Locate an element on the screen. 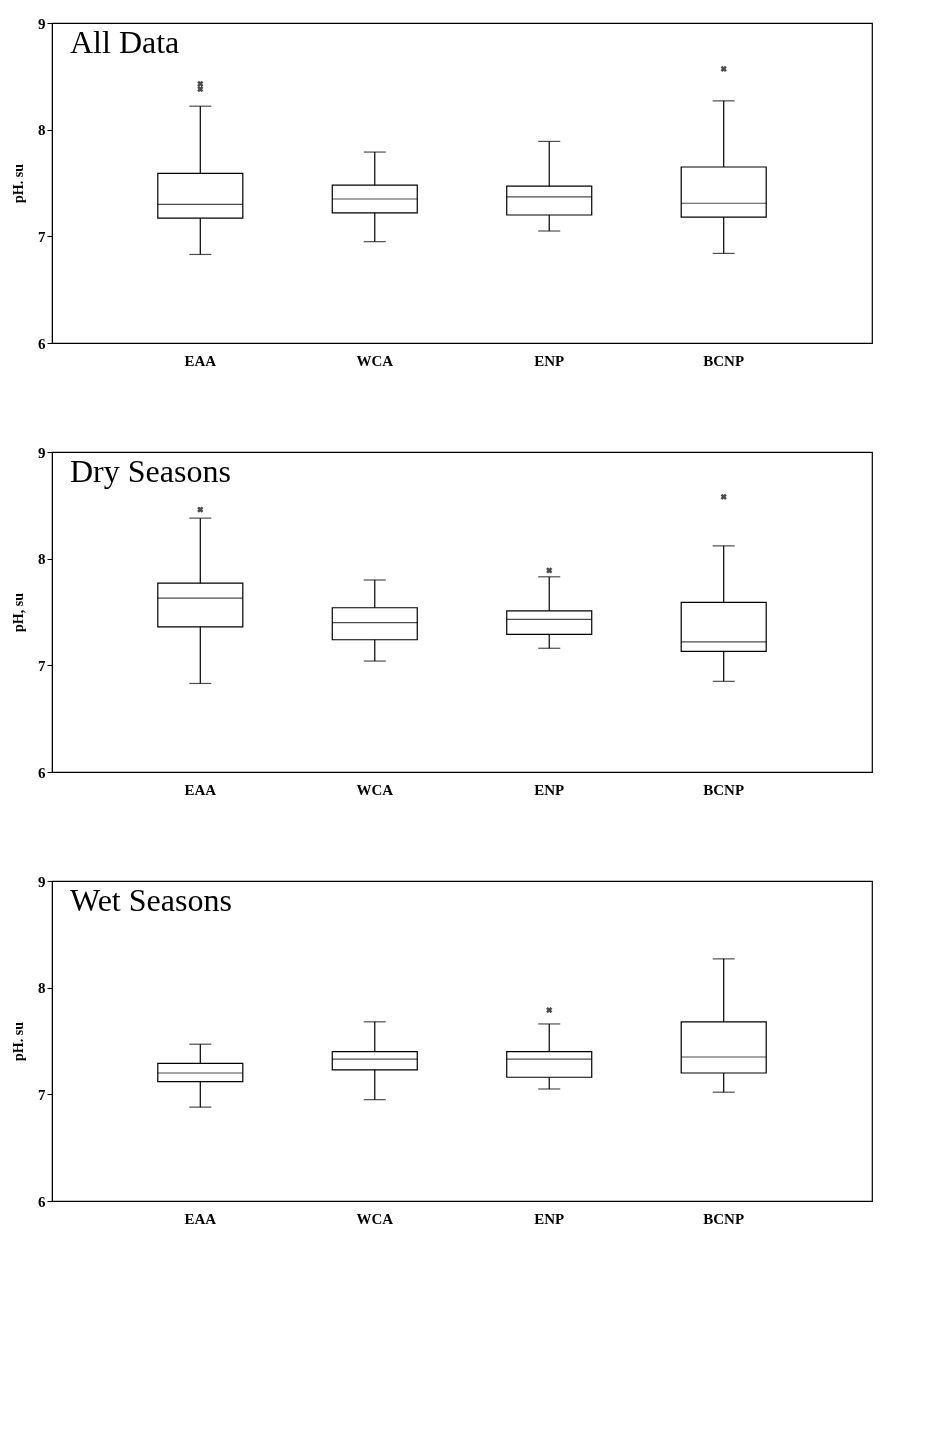 The width and height of the screenshot is (948, 1435). chart-title: Dry Seasons is located at coordinates (150, 471).